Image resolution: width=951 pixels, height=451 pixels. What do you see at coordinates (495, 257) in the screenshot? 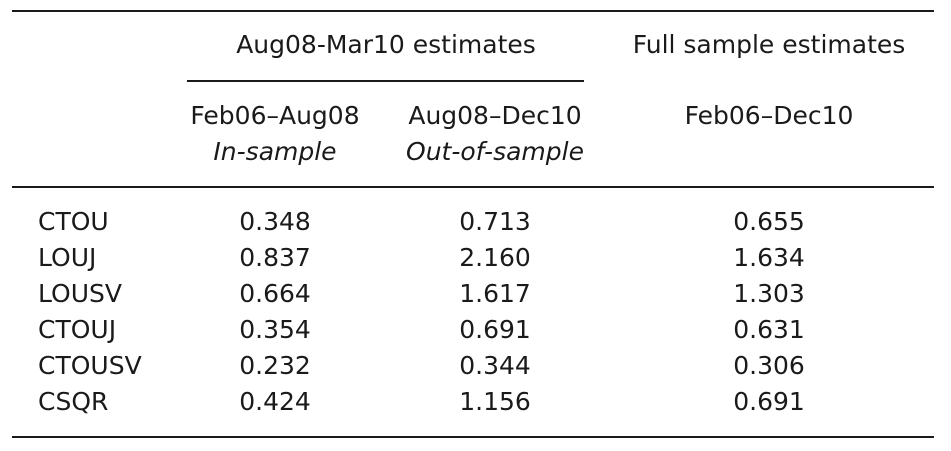
I see `table-cell: 2.160` at bounding box center [495, 257].